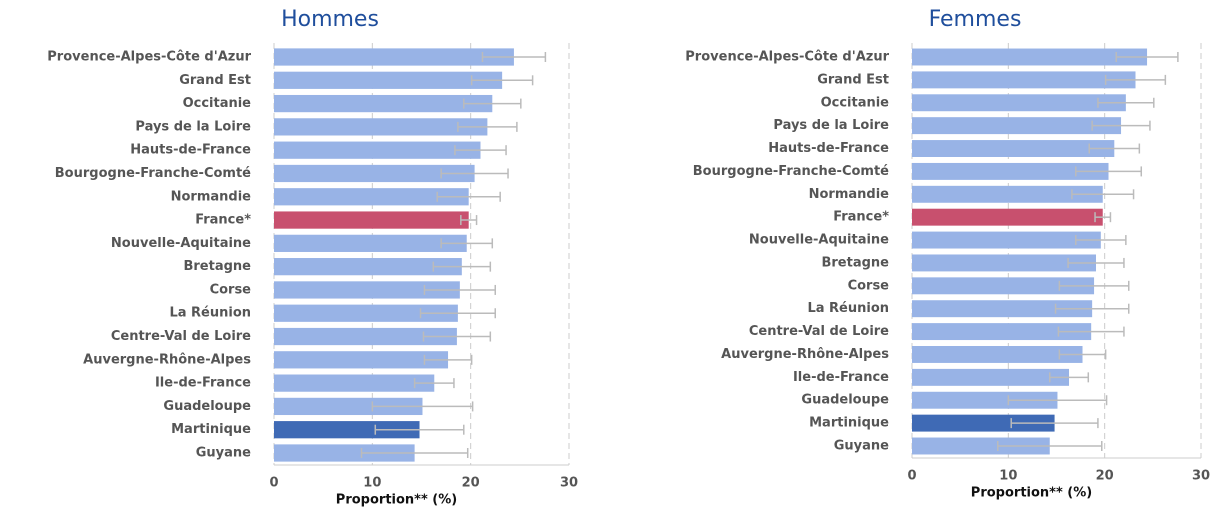  What do you see at coordinates (167, 359) in the screenshot?
I see `category-label: Auvergne-Rhône-Alpes` at bounding box center [167, 359].